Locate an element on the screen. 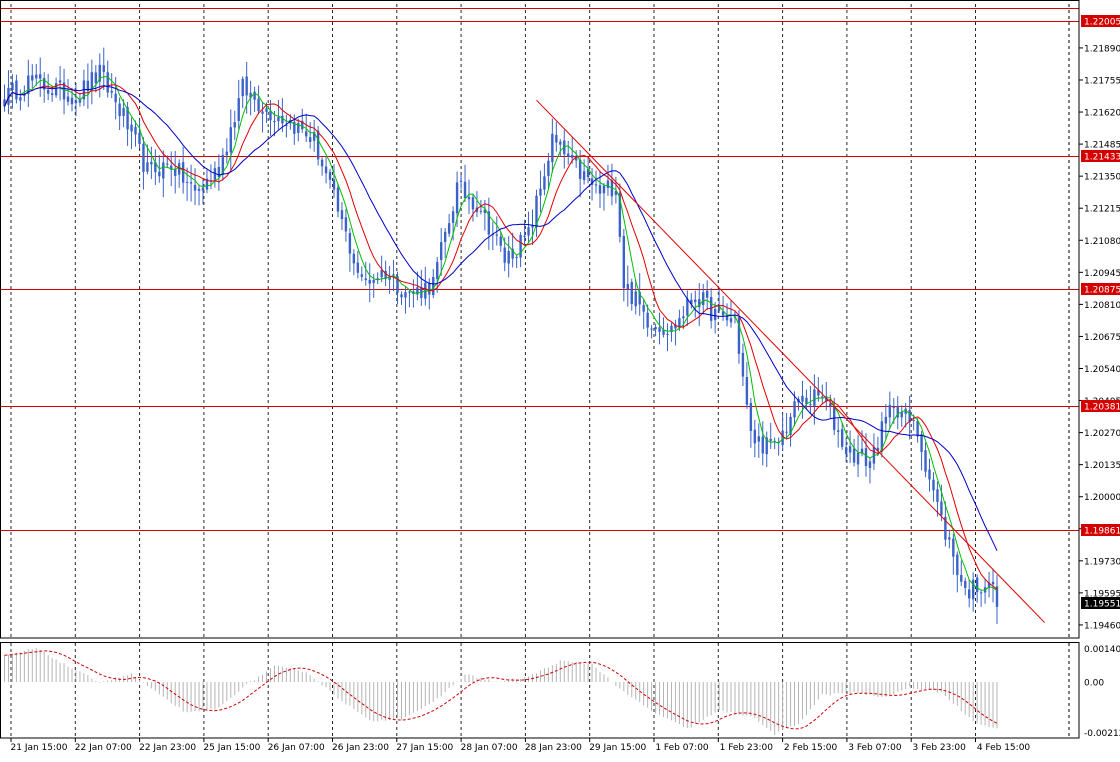  time-axis-tick-label: 26 Jan 23:00 is located at coordinates (360, 748).